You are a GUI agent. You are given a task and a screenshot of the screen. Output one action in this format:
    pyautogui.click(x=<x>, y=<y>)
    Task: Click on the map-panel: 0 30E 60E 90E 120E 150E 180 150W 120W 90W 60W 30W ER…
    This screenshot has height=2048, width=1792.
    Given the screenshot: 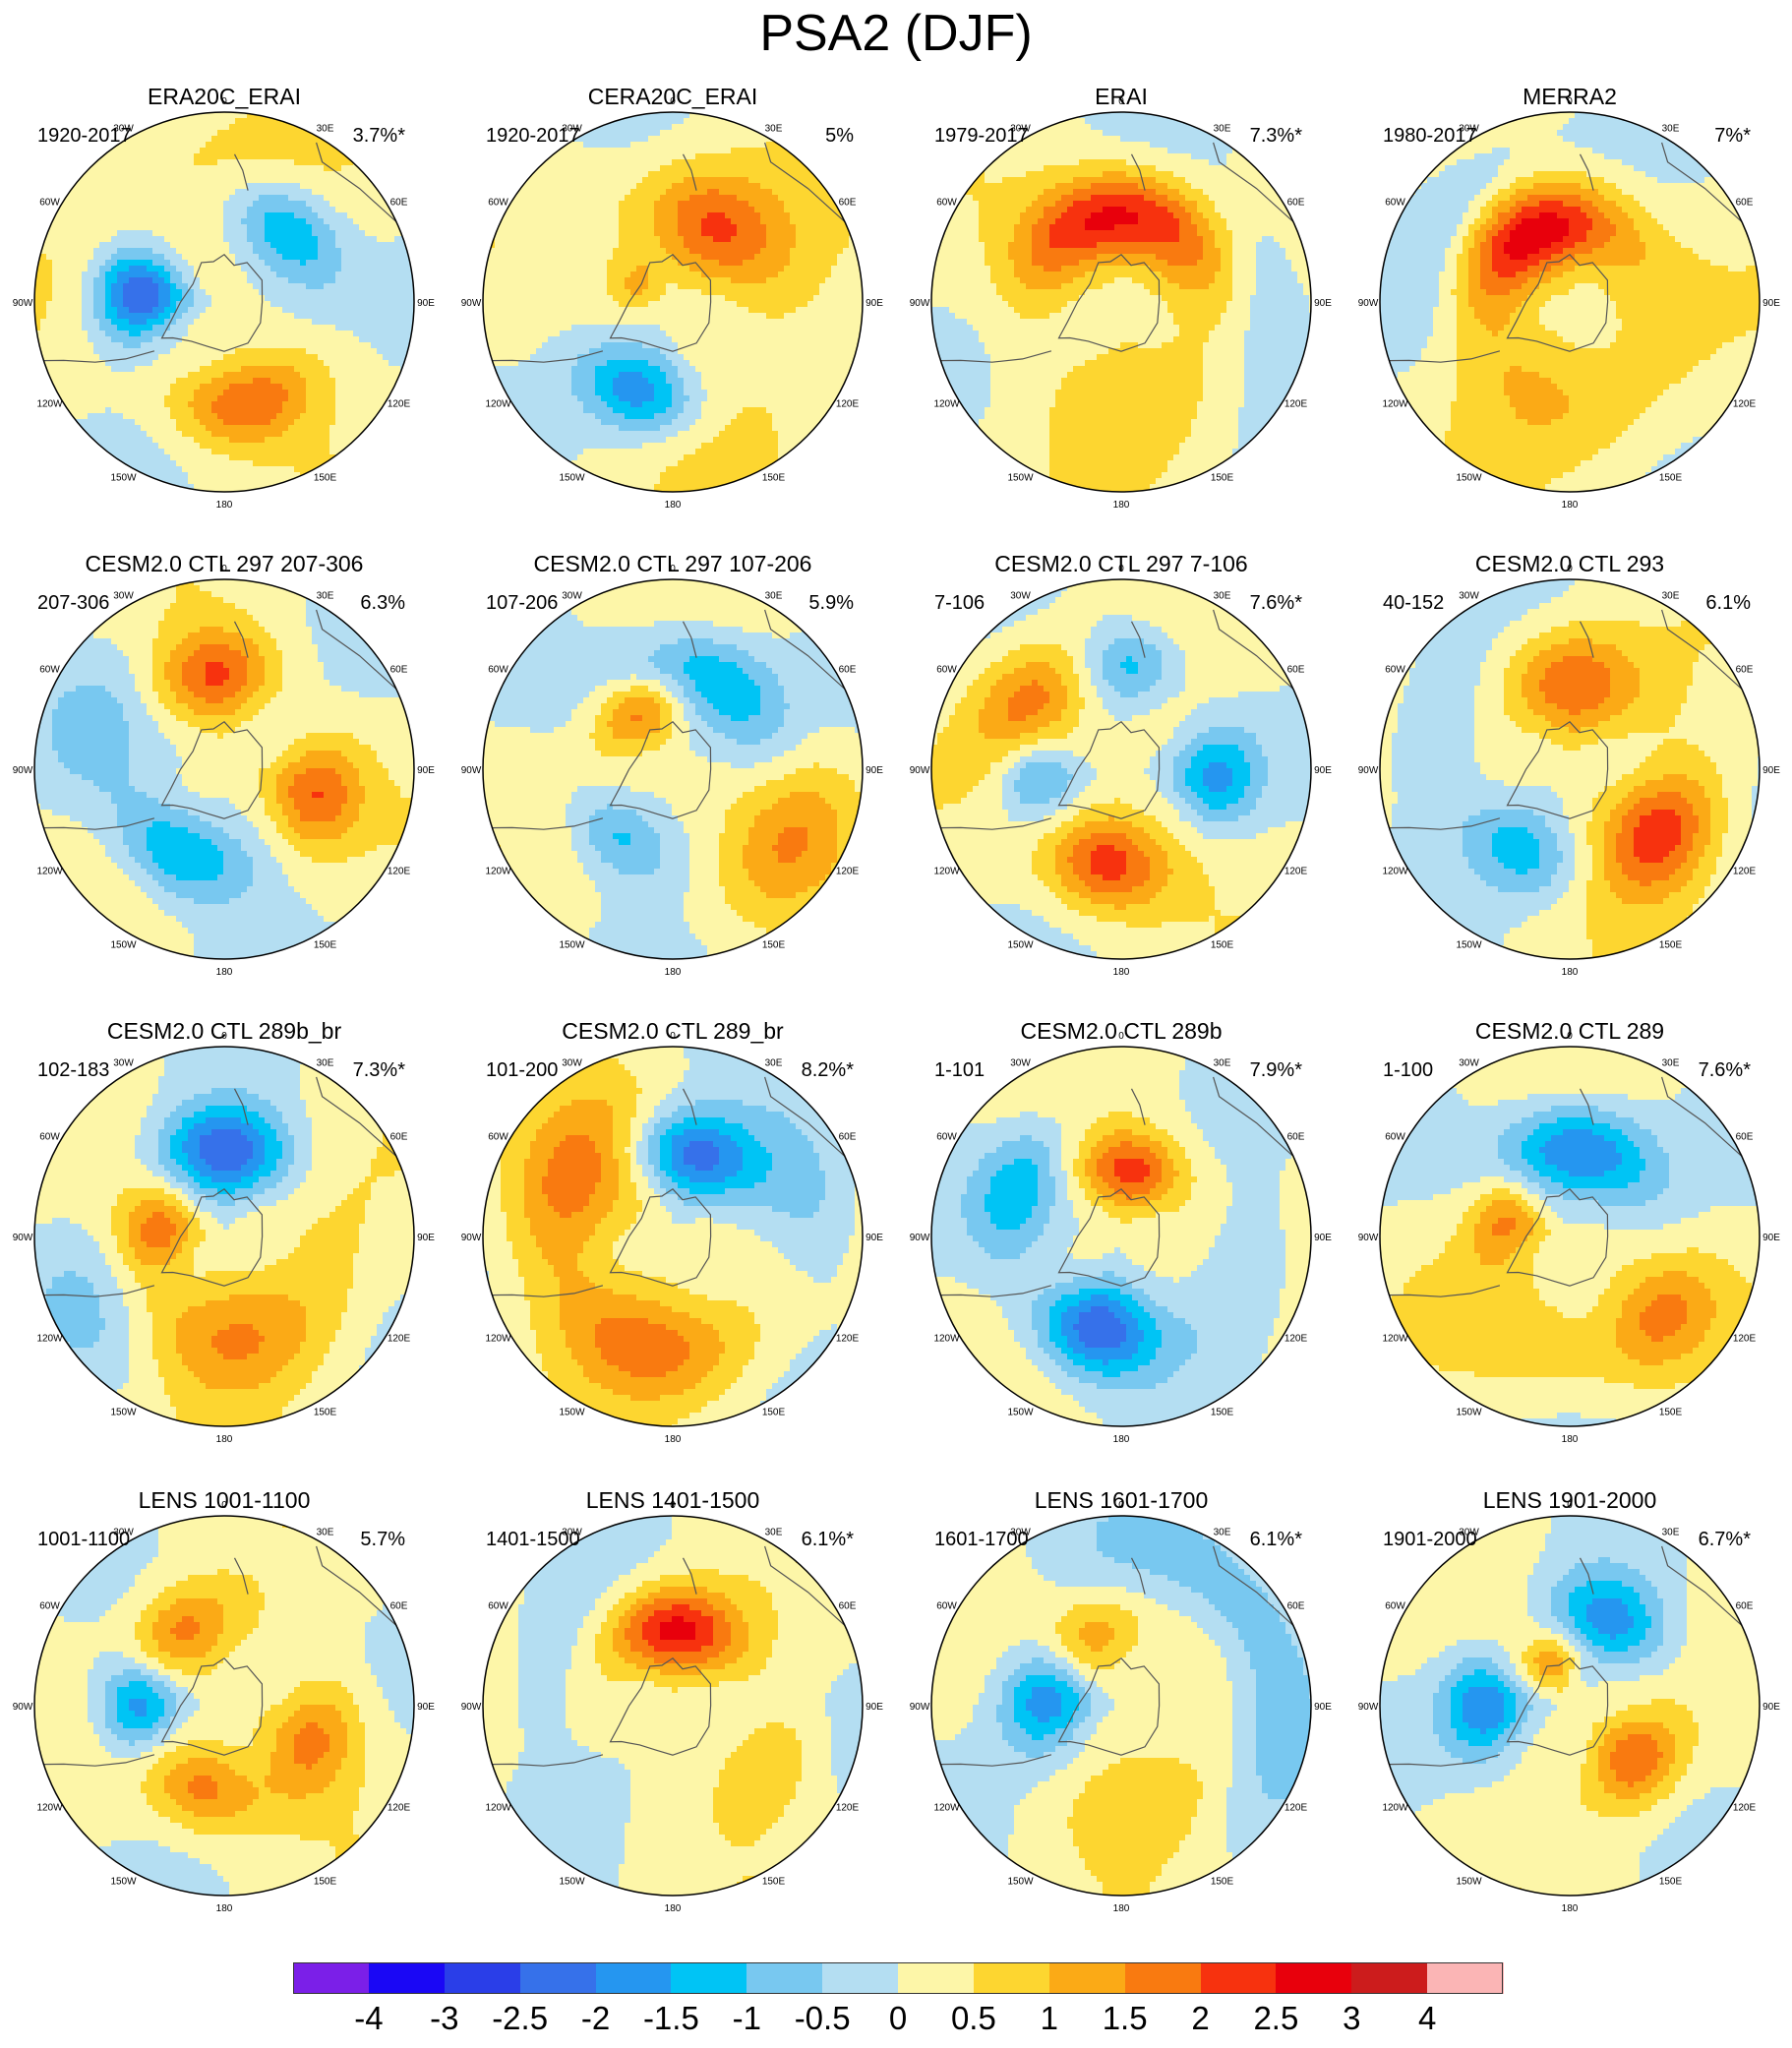 What is the action you would take?
    pyautogui.click(x=1121, y=317)
    